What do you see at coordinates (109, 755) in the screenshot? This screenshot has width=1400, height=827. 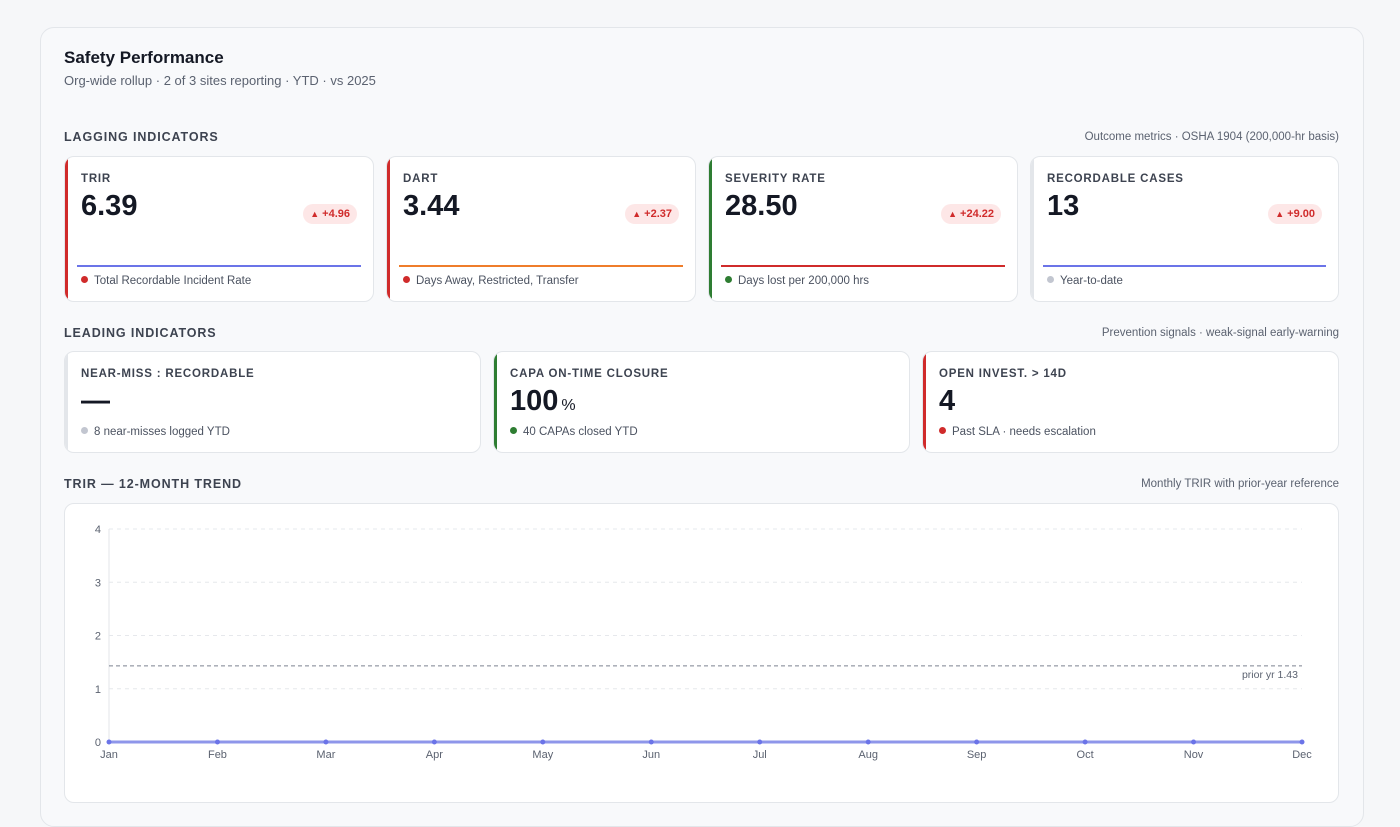 I see `x-tick-label: Jan` at bounding box center [109, 755].